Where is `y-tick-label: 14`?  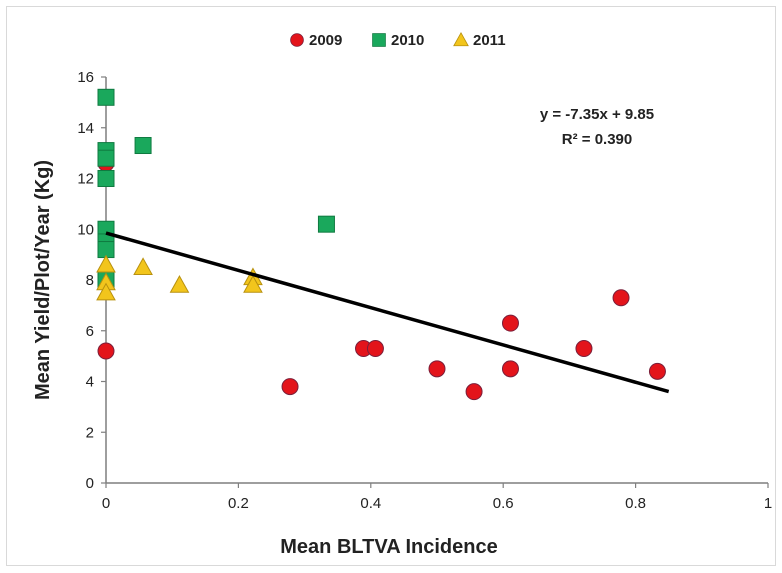
y-tick-label: 14 is located at coordinates (85, 128).